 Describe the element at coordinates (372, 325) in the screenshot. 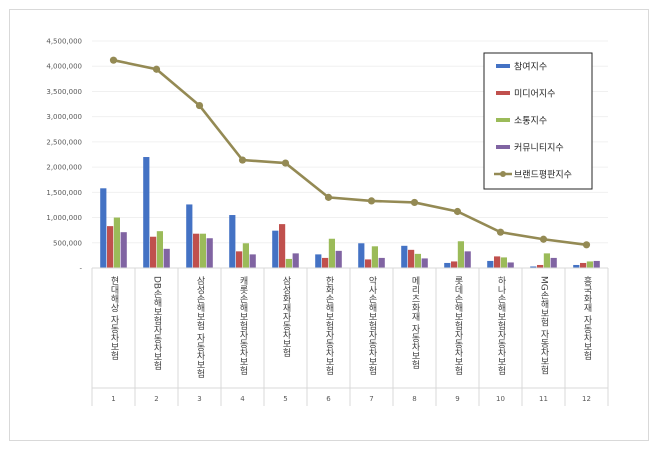

I see `category-label: 악사손해보험자동차보험` at that location.